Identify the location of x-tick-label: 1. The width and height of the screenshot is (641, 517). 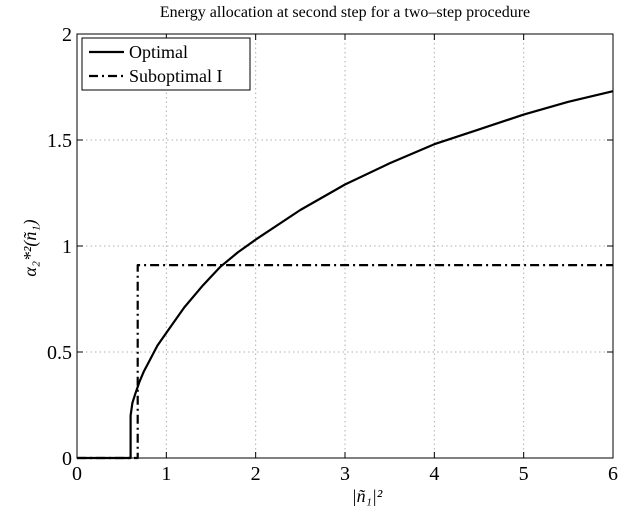
(166, 474).